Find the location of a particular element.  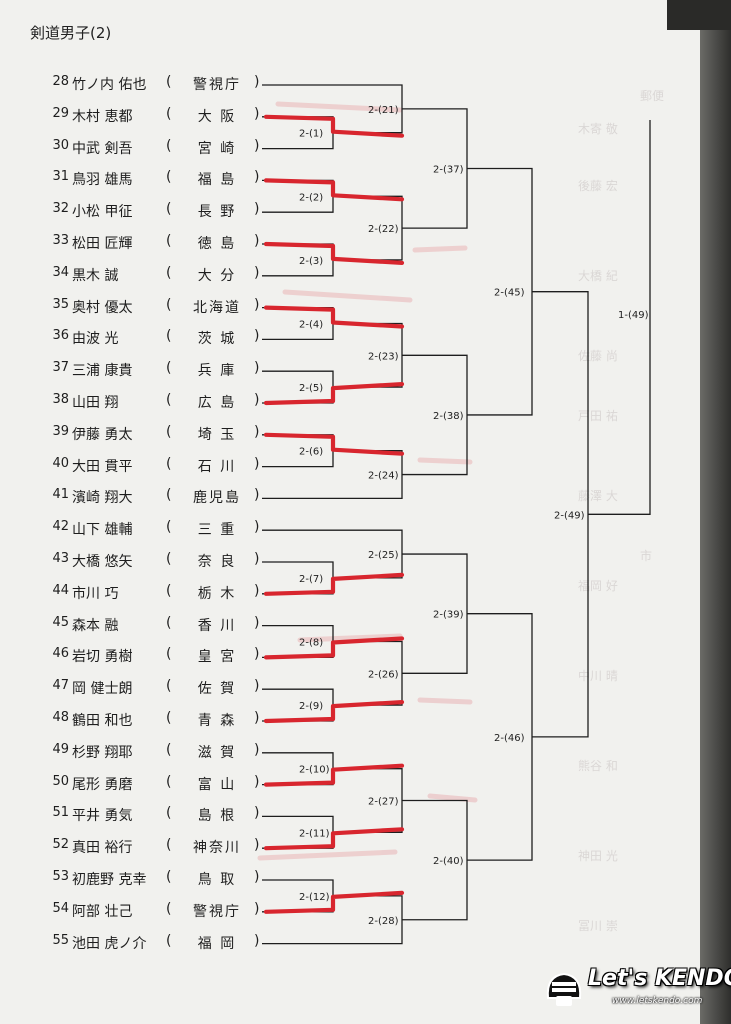

entry-prefecture: 宮 崎 is located at coordinates (217, 148).